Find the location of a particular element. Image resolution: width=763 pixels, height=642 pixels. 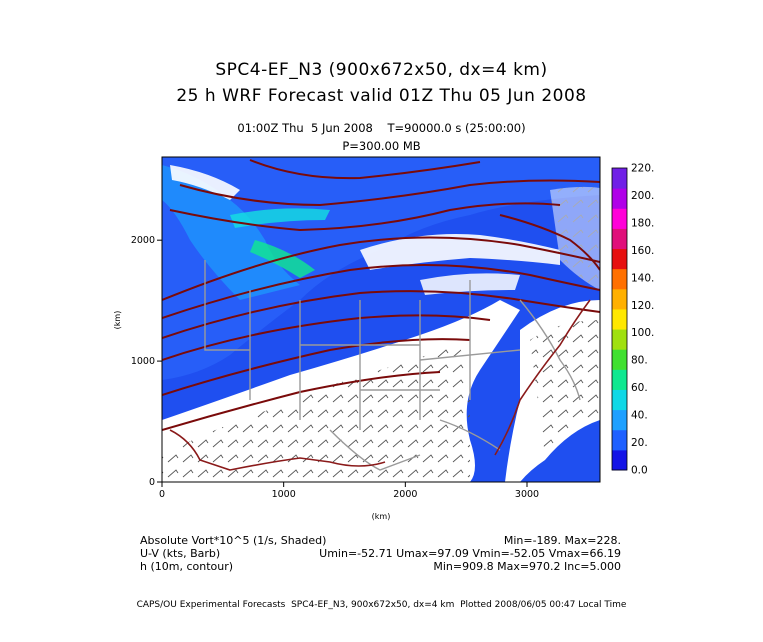

pressure-level: P=300.00 MB is located at coordinates (381, 146).